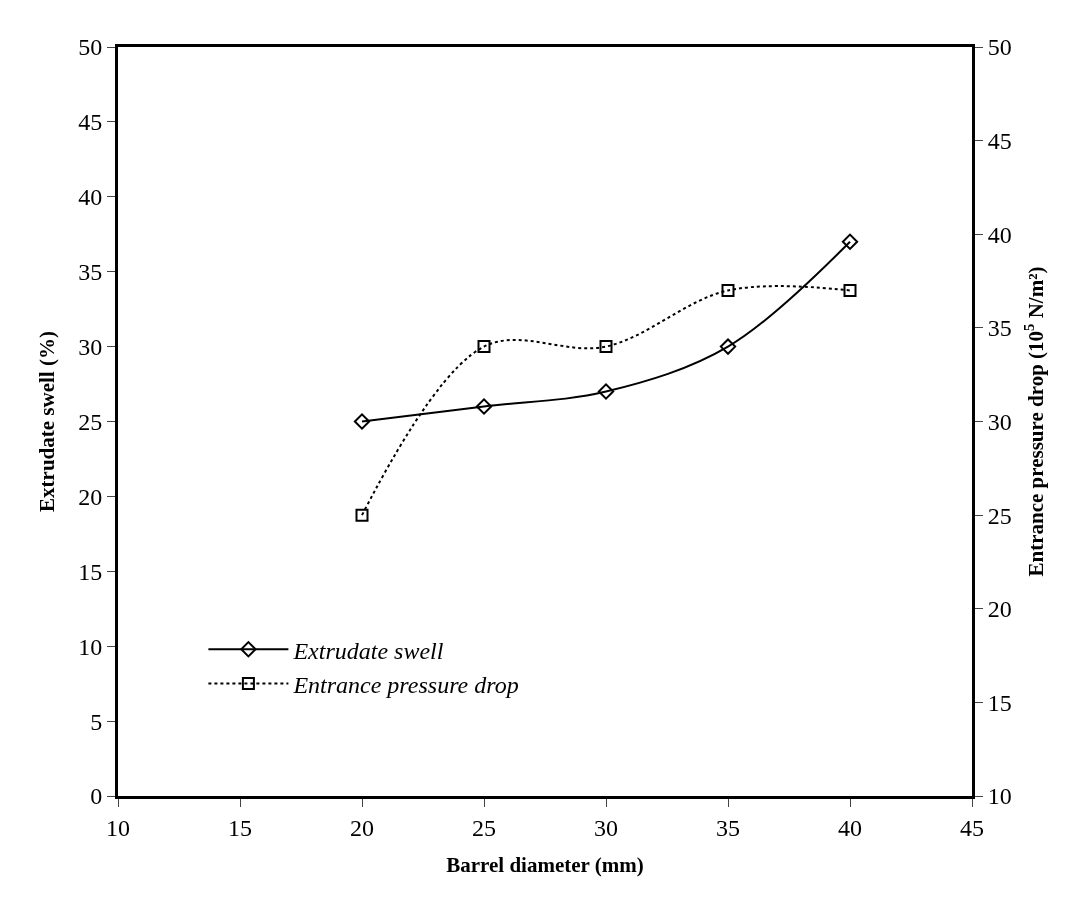 The image size is (1090, 906). What do you see at coordinates (96, 721) in the screenshot?
I see `y-tick-label: 5` at bounding box center [96, 721].